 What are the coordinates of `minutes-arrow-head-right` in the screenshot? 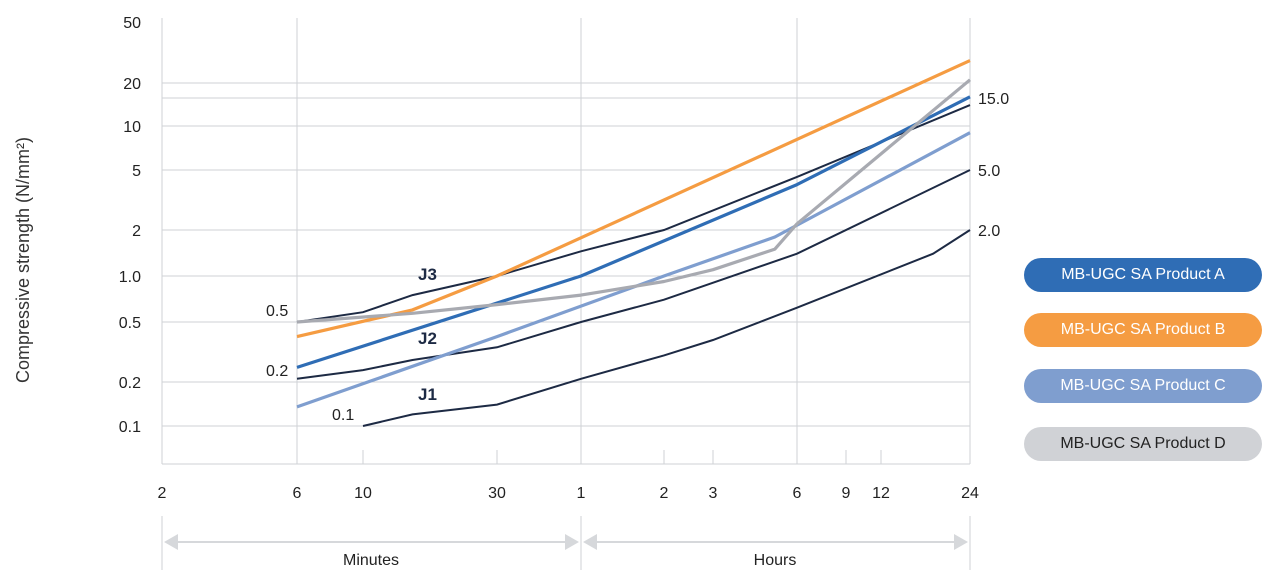 It's located at (572, 542).